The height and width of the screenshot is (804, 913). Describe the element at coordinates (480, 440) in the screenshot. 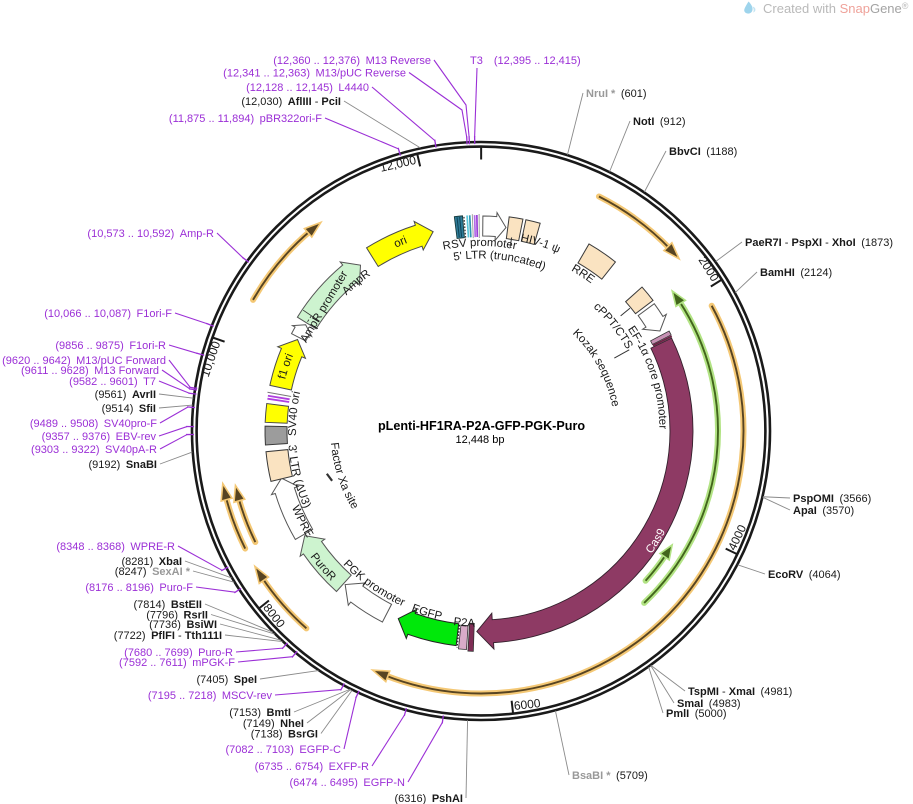

I see `svg-text: 12,448 bp` at that location.